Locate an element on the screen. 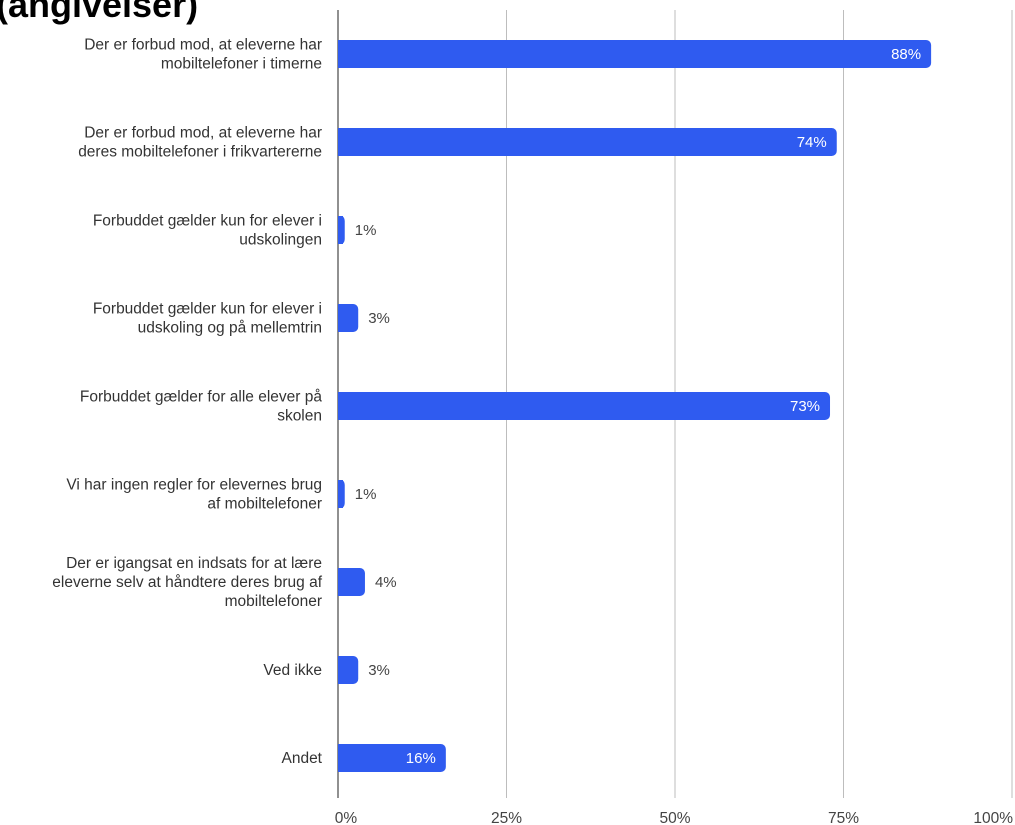 Image resolution: width=1015 pixels, height=825 pixels. category-label-line: udskoling og på mellemtrin is located at coordinates (230, 328).